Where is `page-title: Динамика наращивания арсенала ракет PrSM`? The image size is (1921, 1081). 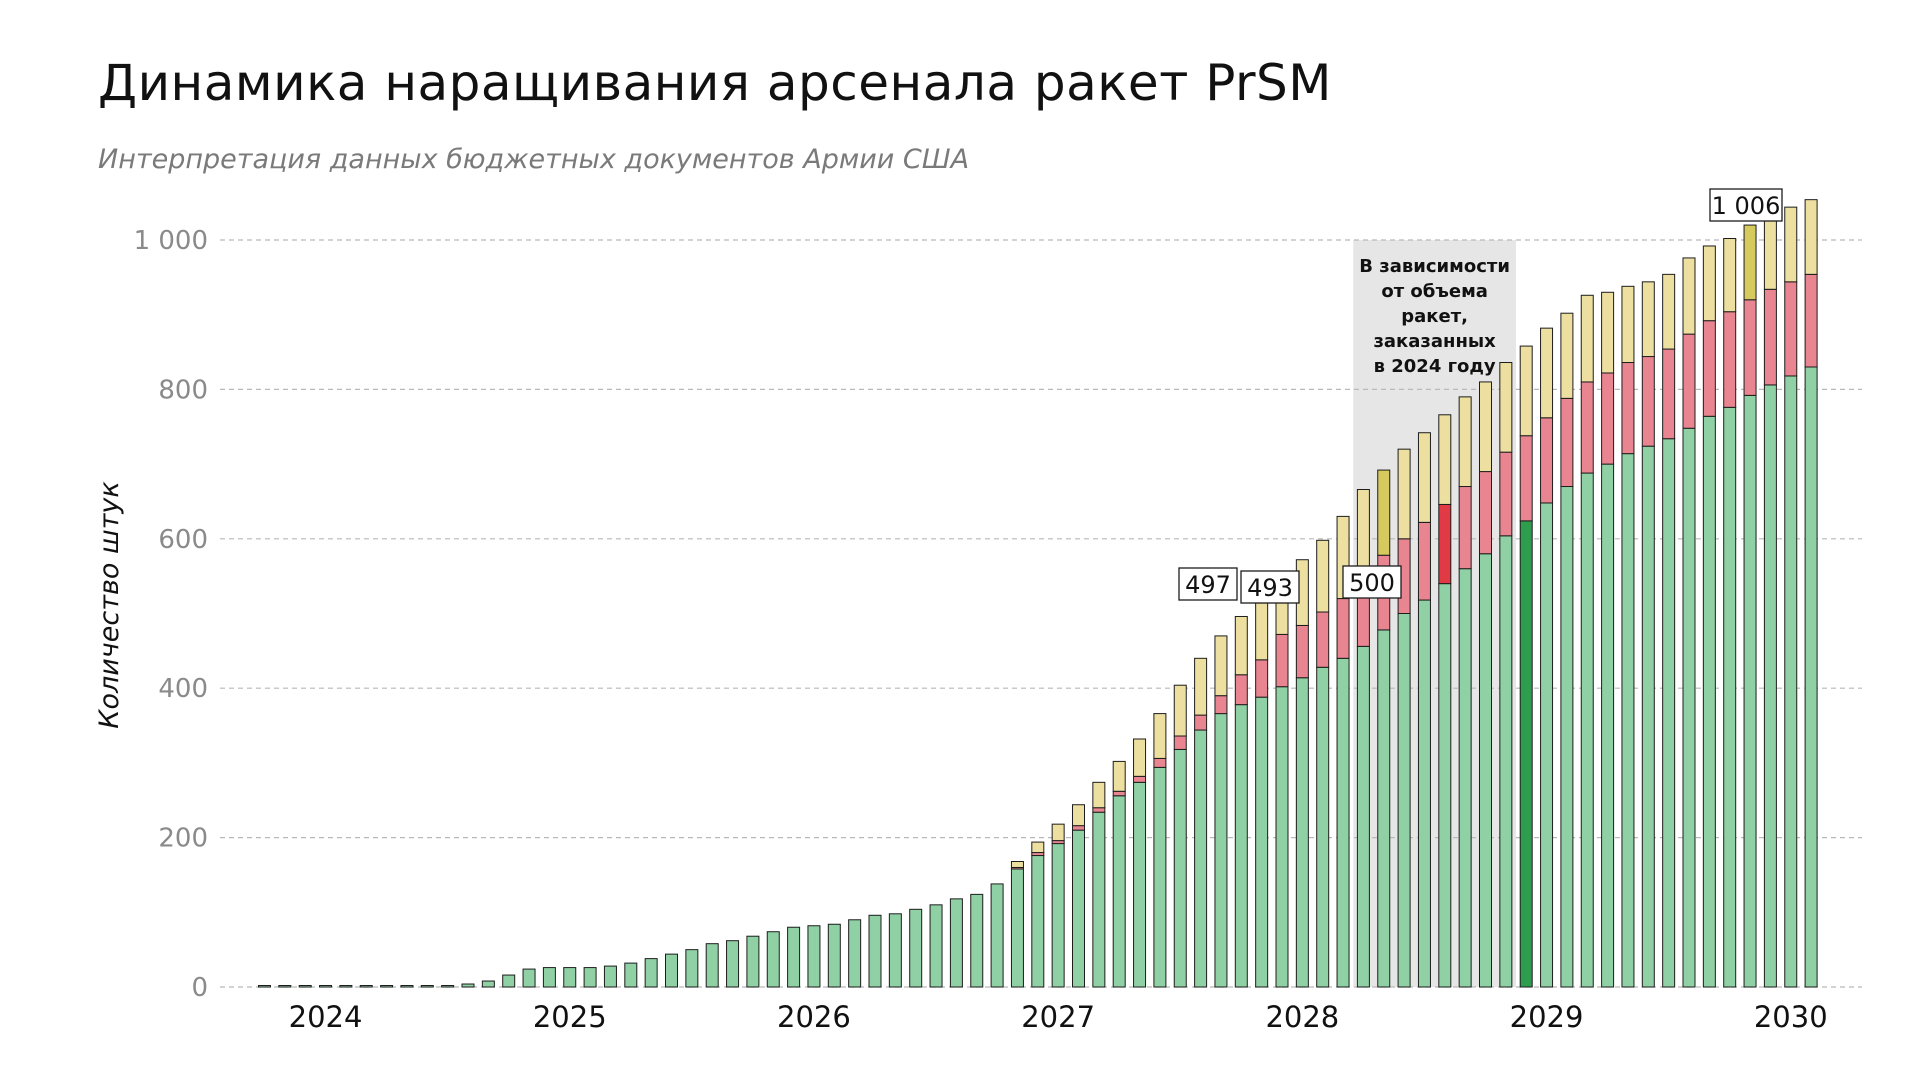
page-title: Динамика наращивания арсенала ракет PrSM is located at coordinates (715, 83).